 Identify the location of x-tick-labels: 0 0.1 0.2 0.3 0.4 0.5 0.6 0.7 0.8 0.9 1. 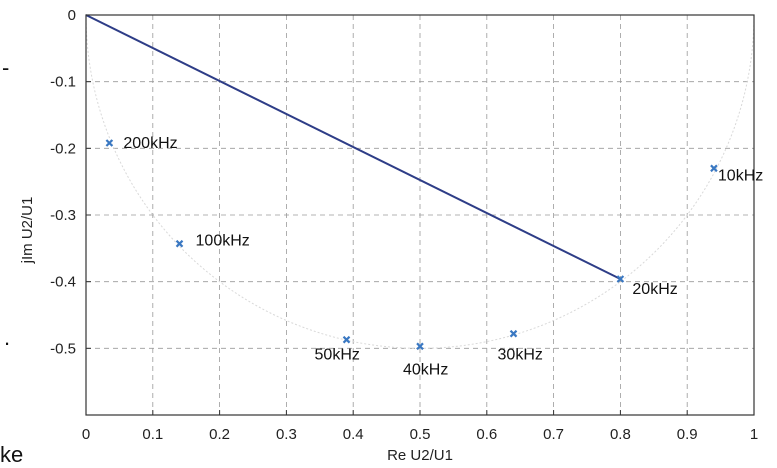
(420, 434).